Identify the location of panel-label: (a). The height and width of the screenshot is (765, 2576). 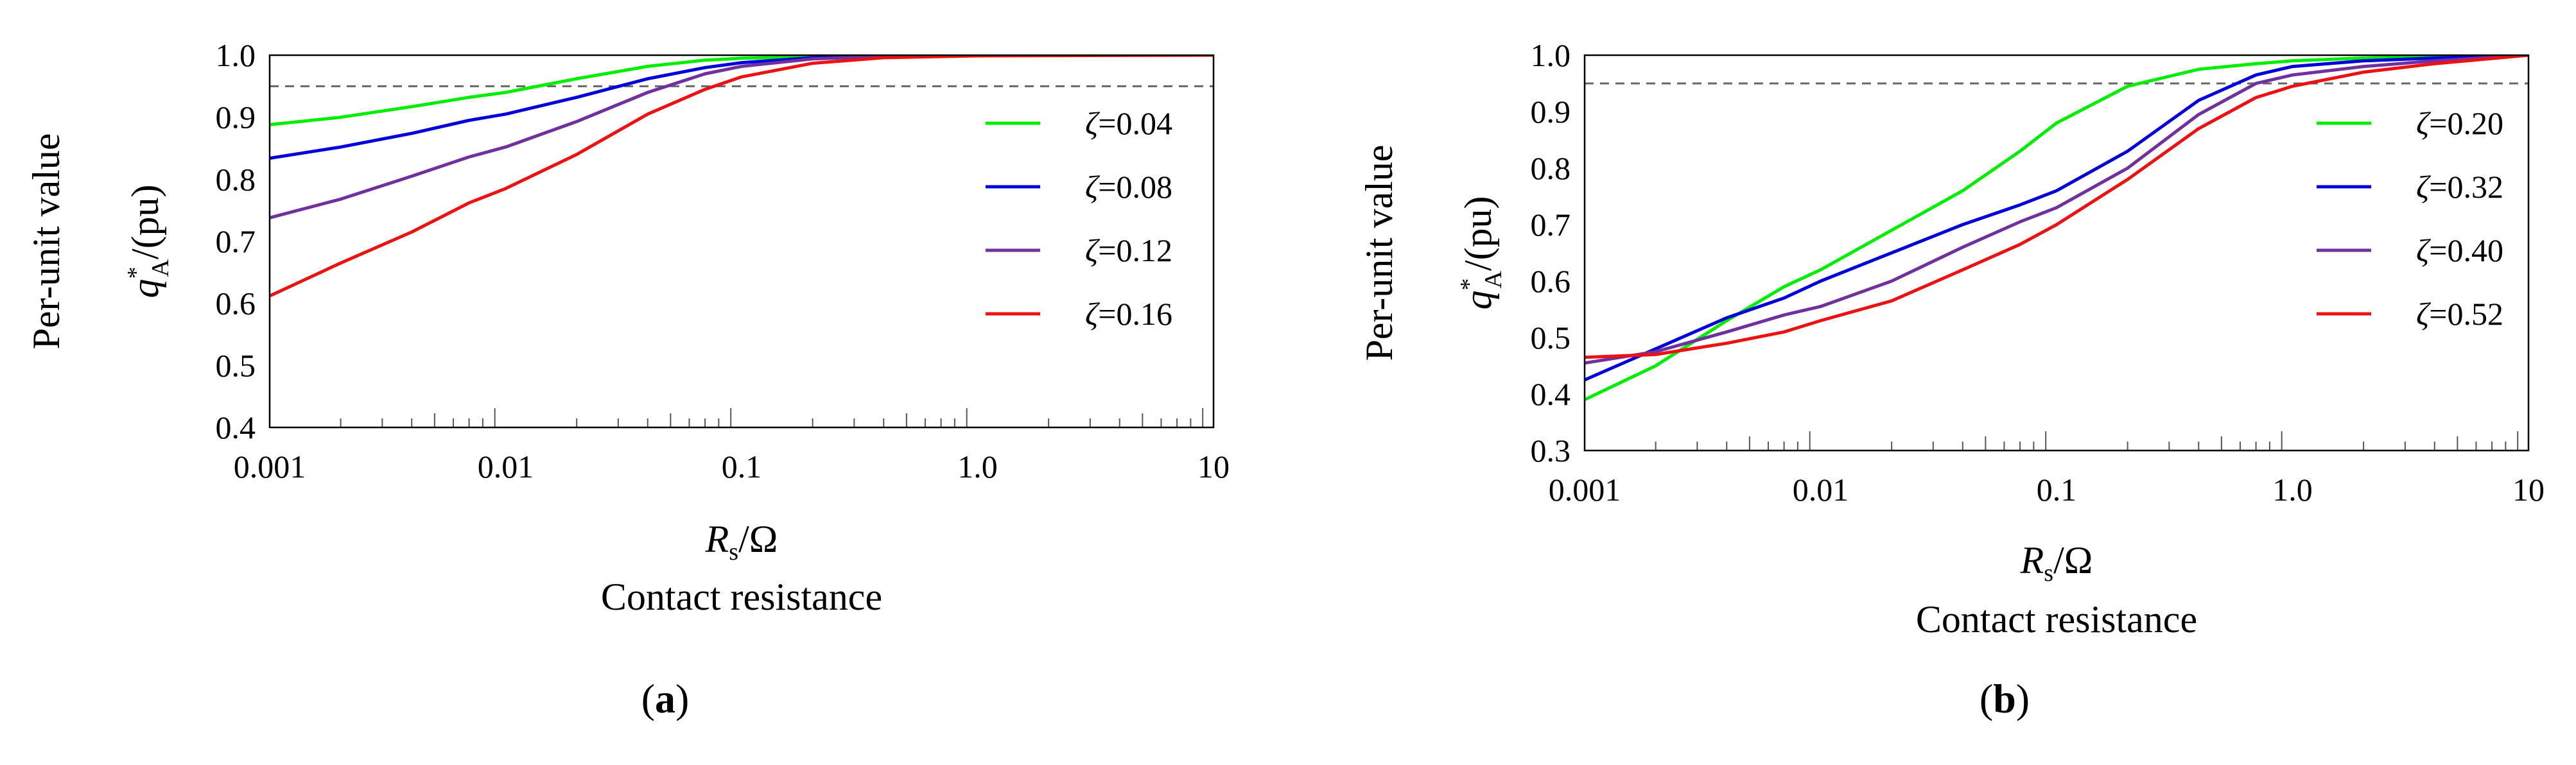
(665, 698).